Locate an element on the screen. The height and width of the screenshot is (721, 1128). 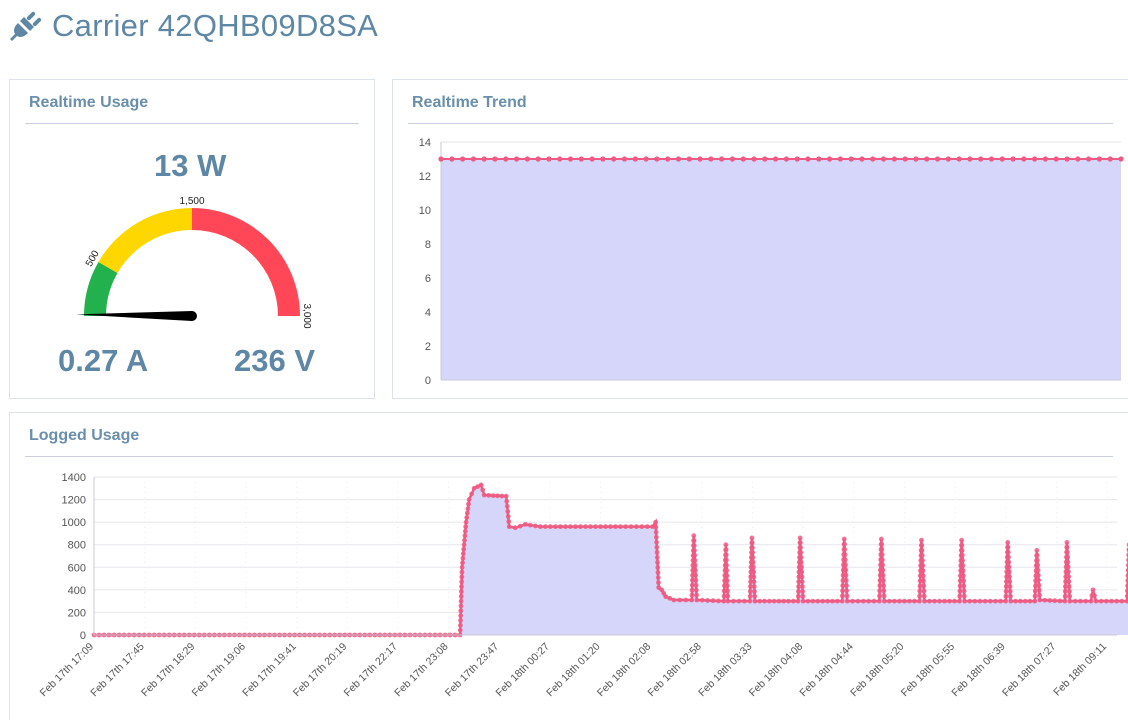
trend-y-tick: 0 is located at coordinates (428, 381).